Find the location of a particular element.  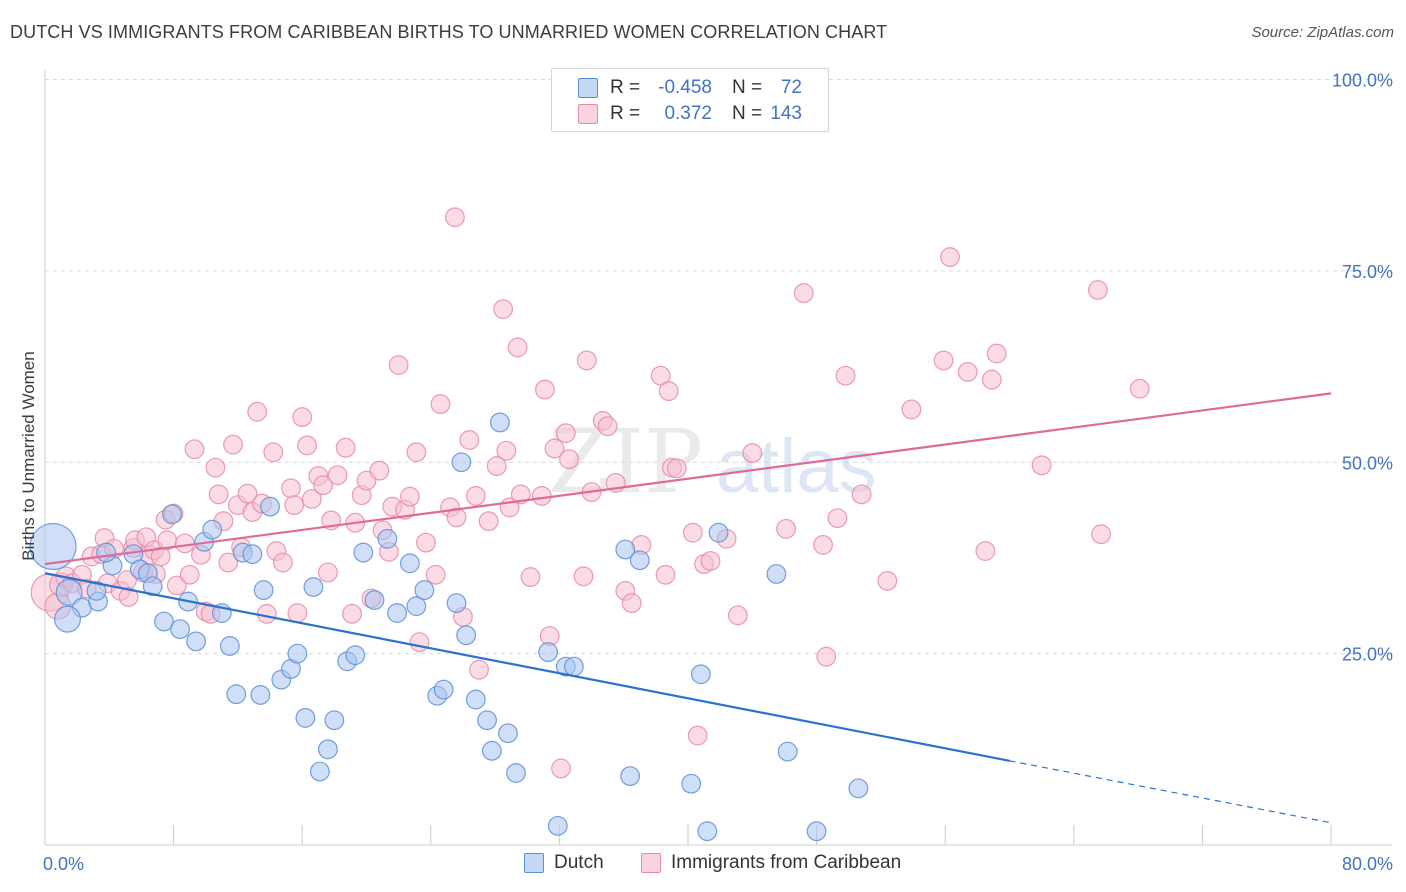

legend-row-caribbean: R = 0.372 N = 143 is located at coordinates (690, 113).